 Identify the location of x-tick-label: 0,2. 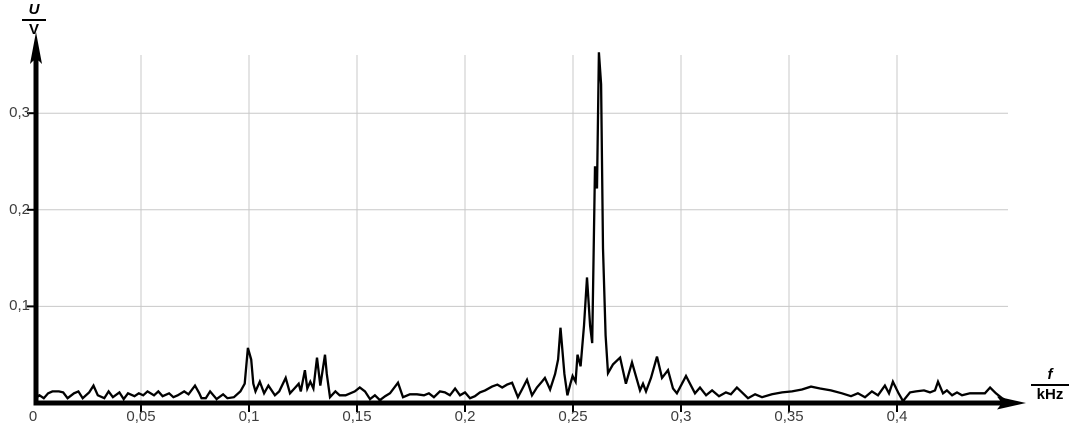
(465, 416).